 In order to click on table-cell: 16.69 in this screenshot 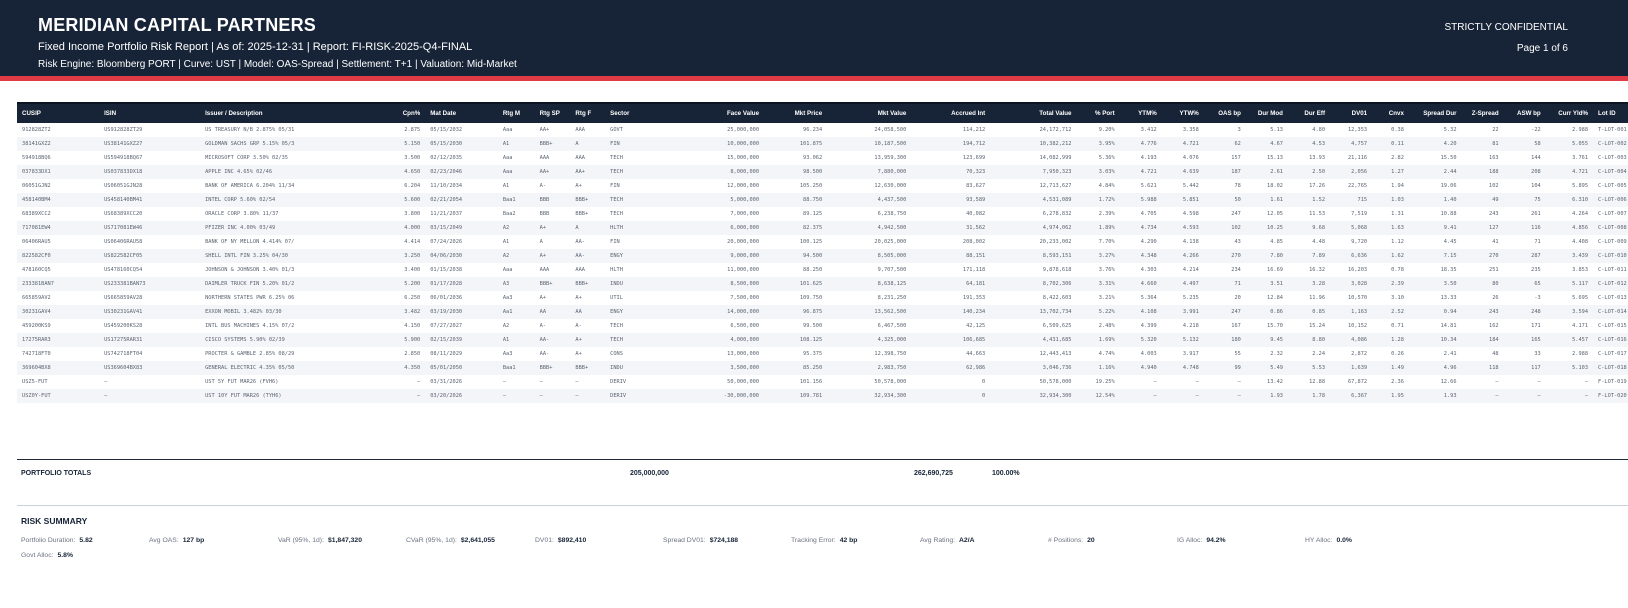, I will do `click(1275, 270)`.